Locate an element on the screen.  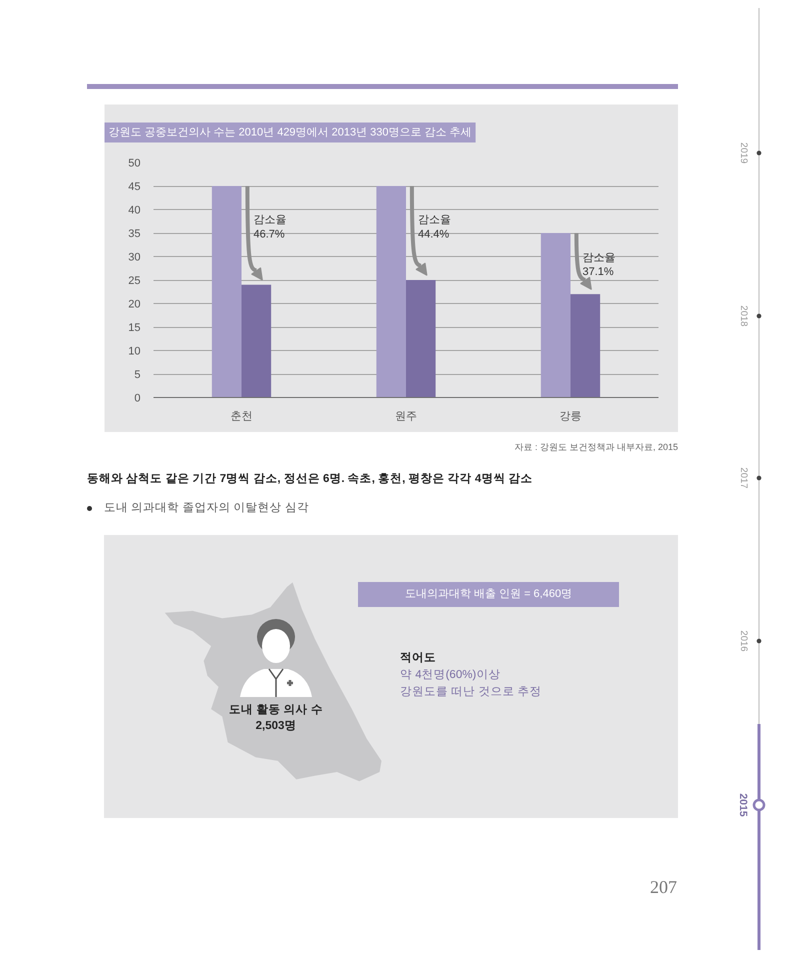
text: 동해와 삼척도 같은 기간 7명씩 감소, 정선은 6명. 속초, 홍천, 평창은 각각 4명씩 감소 is located at coordinates (310, 479).